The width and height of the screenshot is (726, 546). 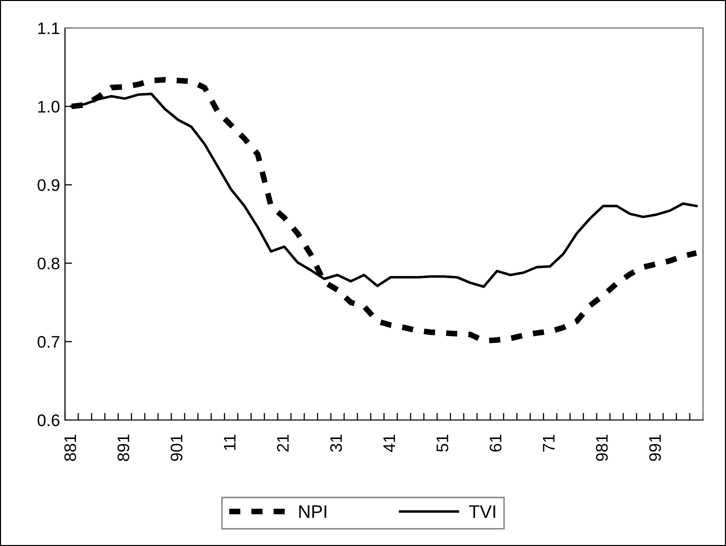 What do you see at coordinates (123, 447) in the screenshot?
I see `x-tick-label: 891` at bounding box center [123, 447].